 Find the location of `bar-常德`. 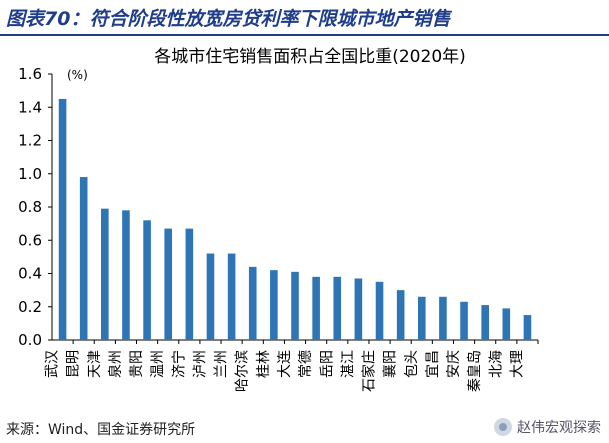

bar-常德 is located at coordinates (316, 308).